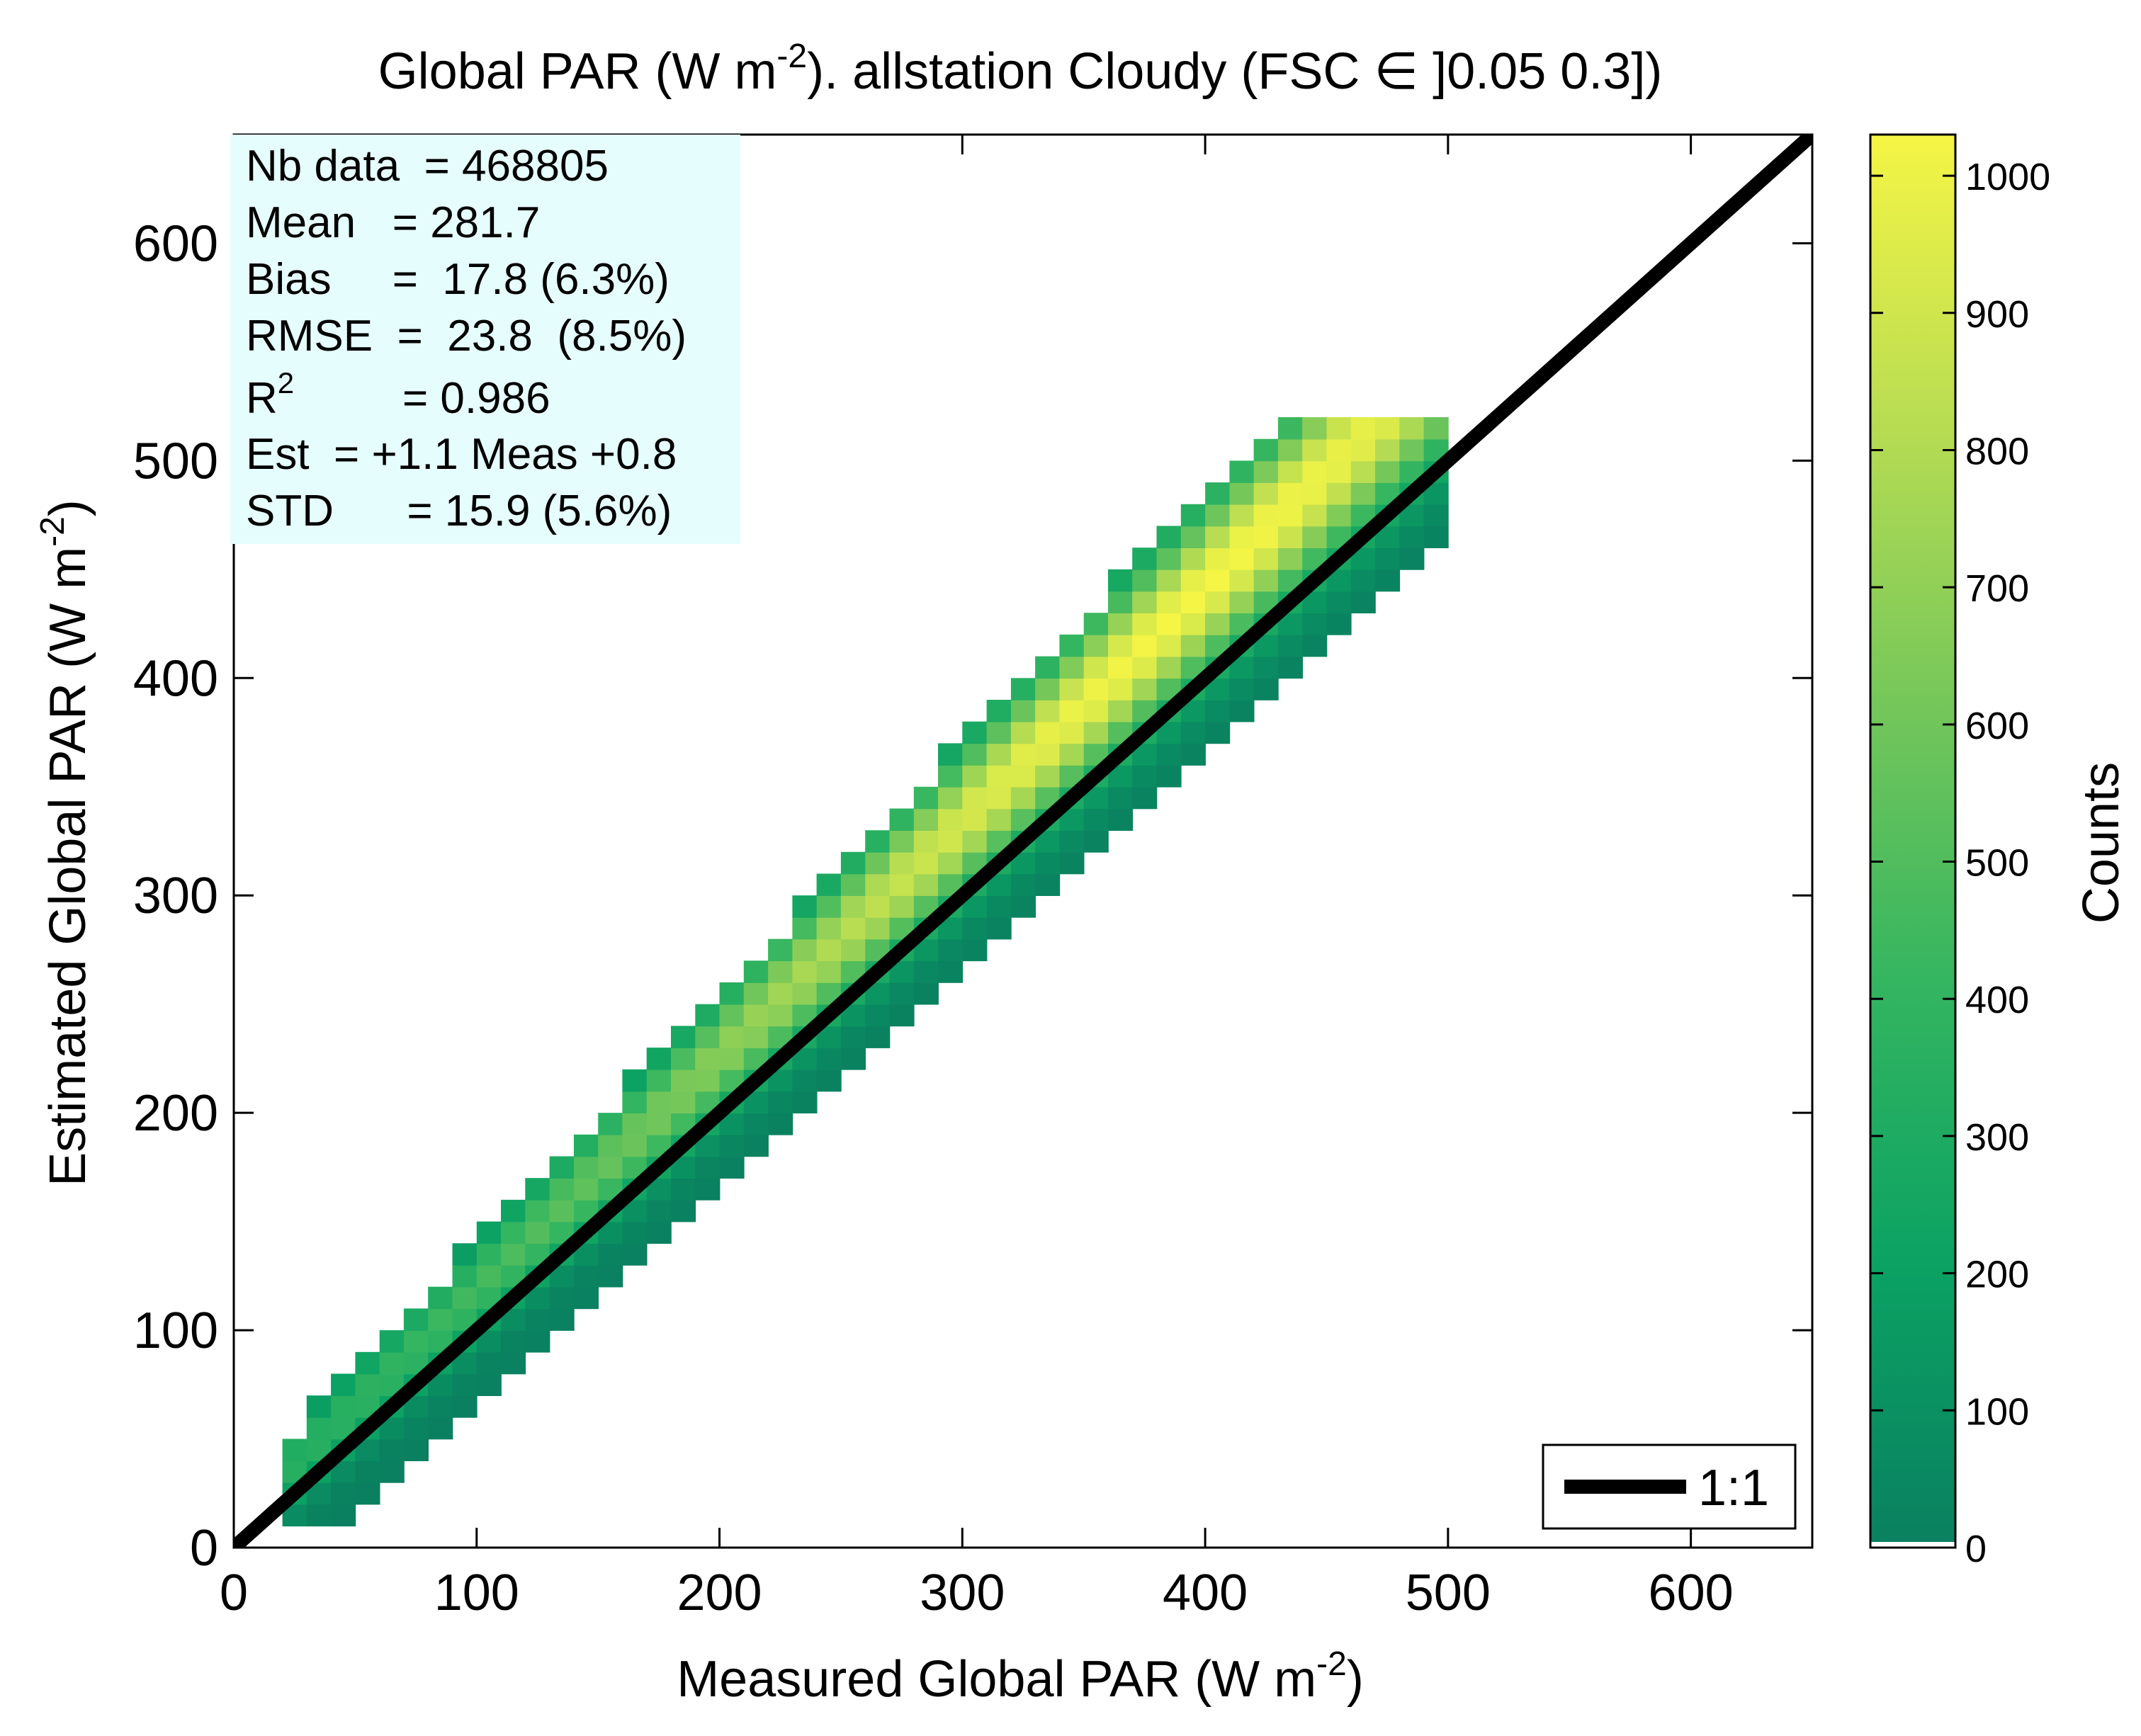 The image size is (2141, 1736). Describe the element at coordinates (1960, 863) in the screenshot. I see `colorbar-ticks: 0 100 200 300 400 500 600 700 800 900 1000` at that location.